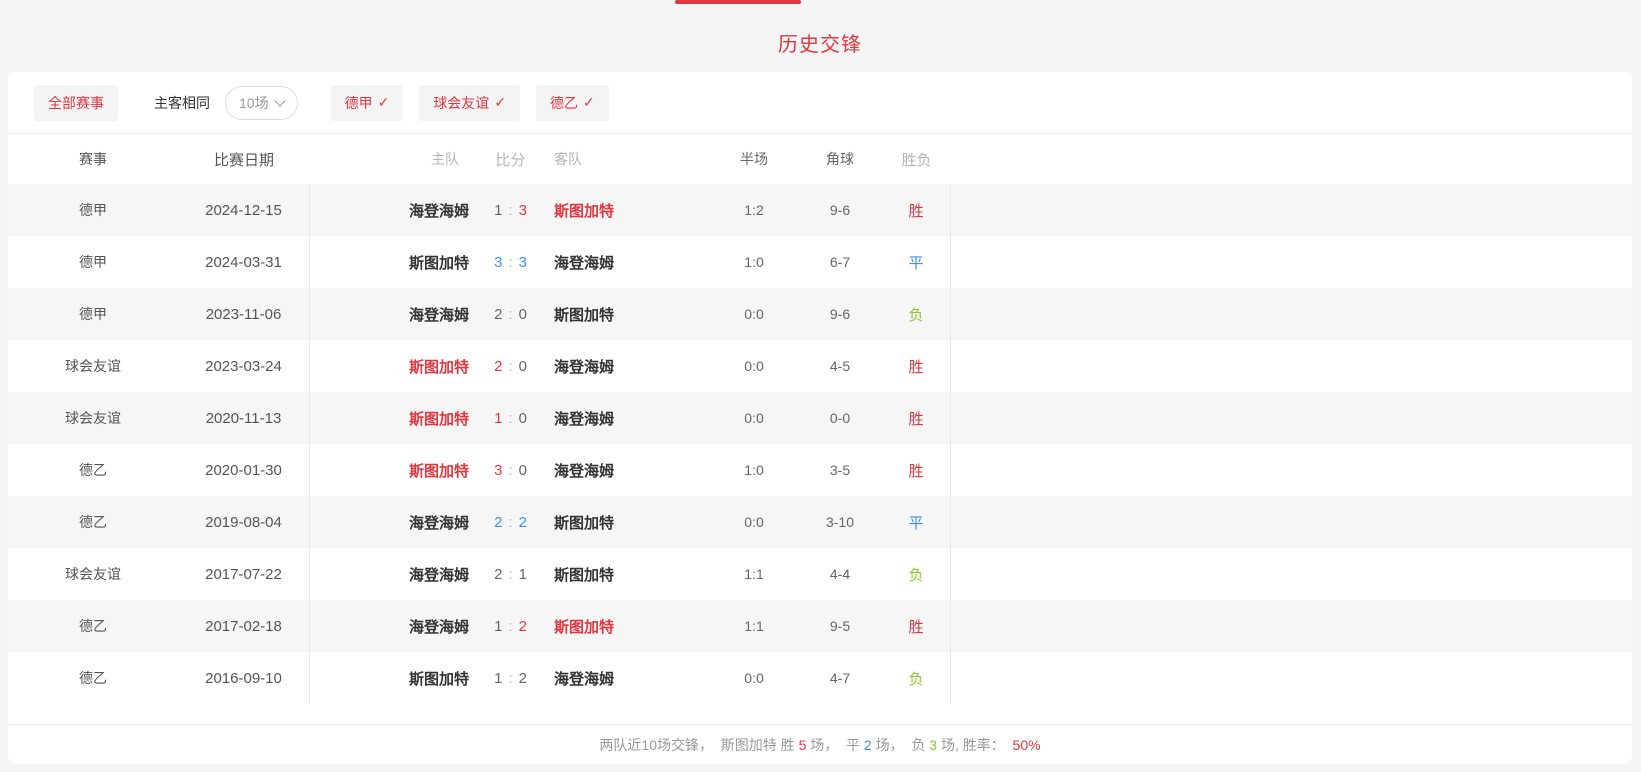 The image size is (1641, 772). I want to click on date-cell: 2019-08-04, so click(244, 522).